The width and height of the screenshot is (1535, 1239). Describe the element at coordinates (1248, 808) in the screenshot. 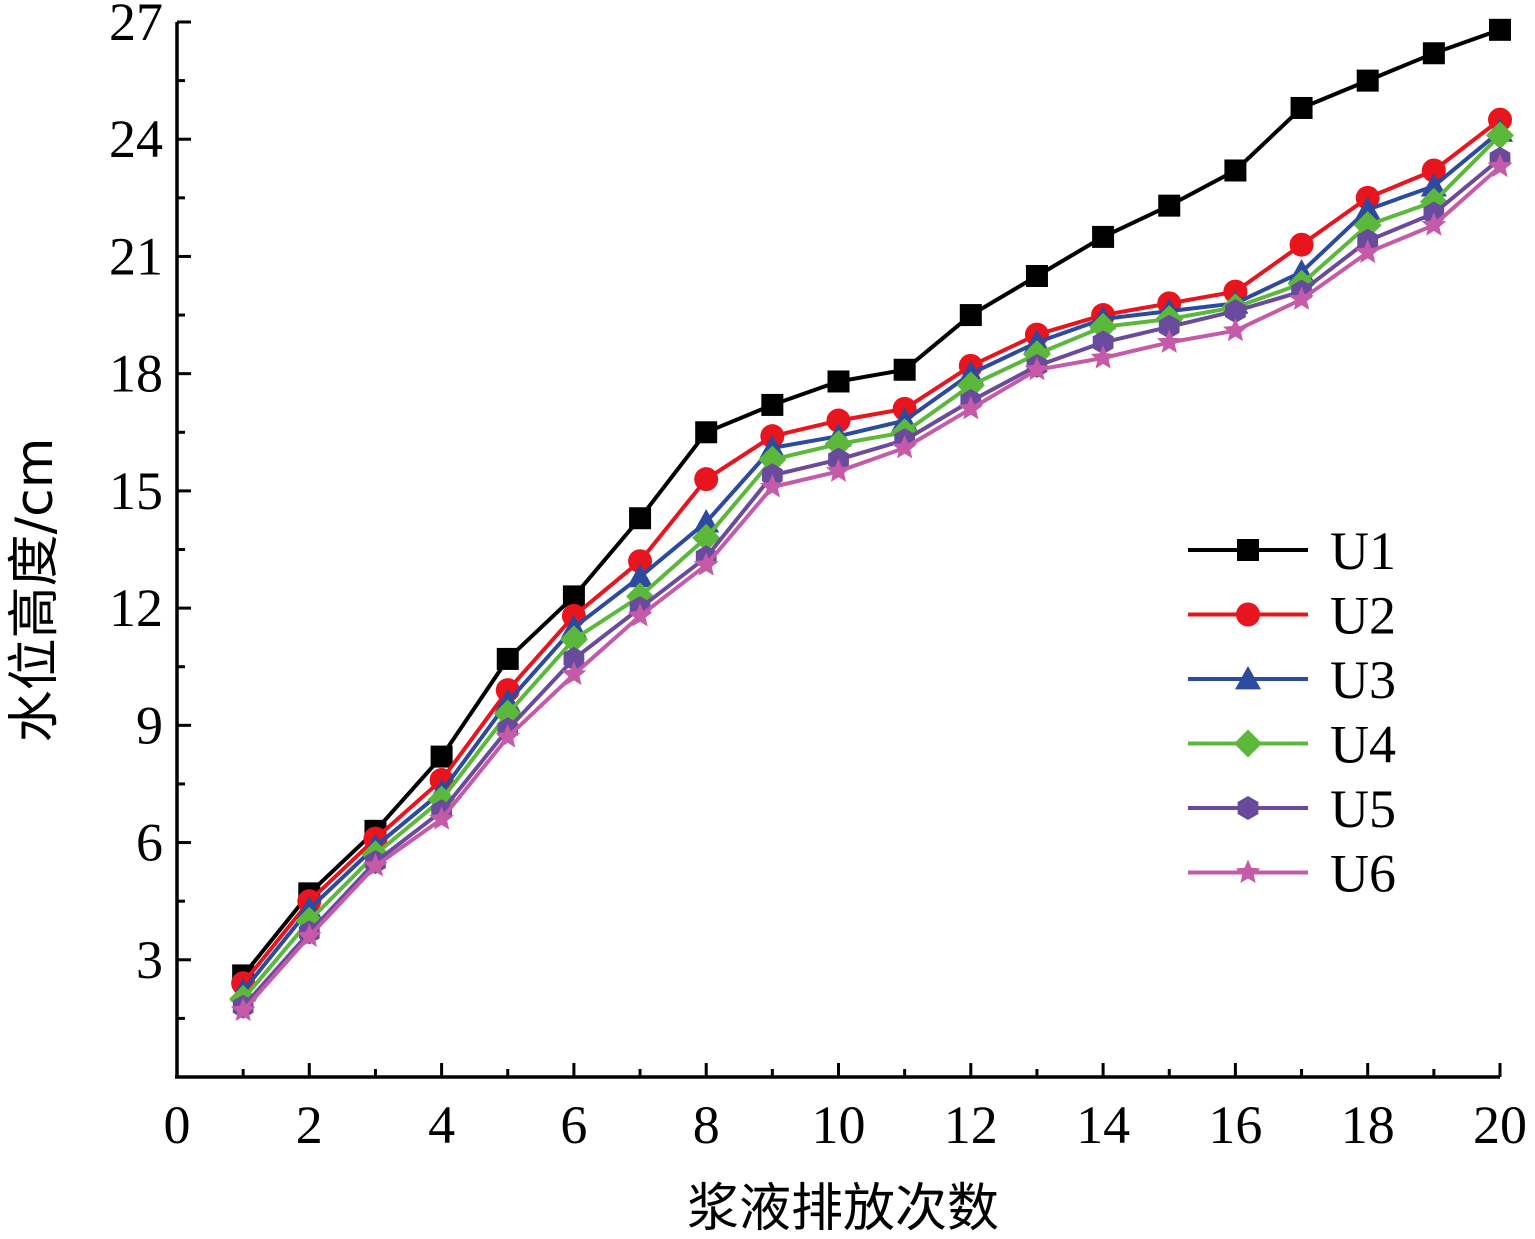

I see `legend-marker-u5` at that location.